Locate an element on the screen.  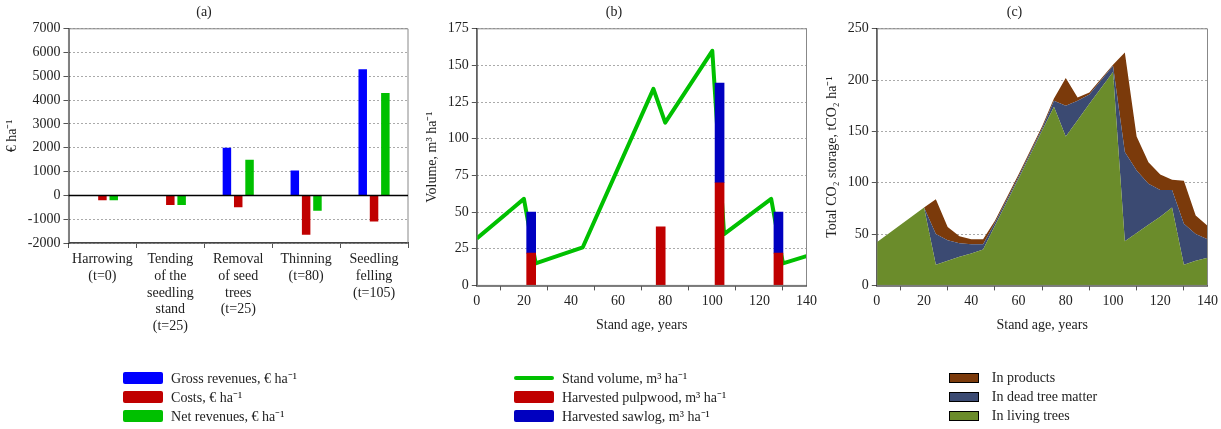
chart-title: (c) is located at coordinates (1014, 12).